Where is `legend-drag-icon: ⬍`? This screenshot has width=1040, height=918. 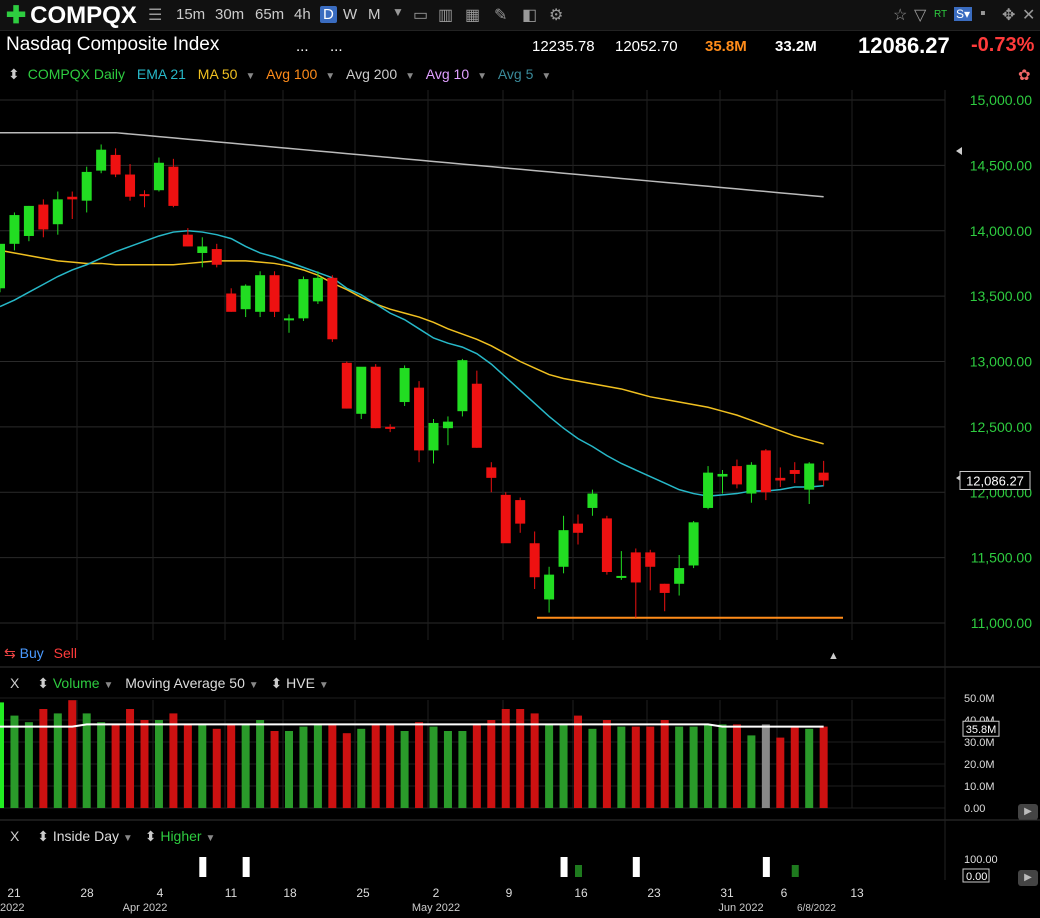
legend-drag-icon: ⬍ is located at coordinates (14, 74).